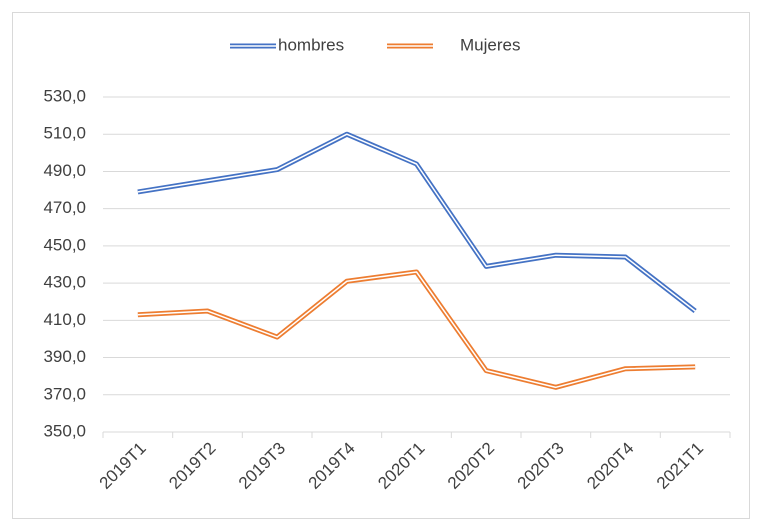 The width and height of the screenshot is (761, 531). I want to click on y-tick-label: 530,0, so click(64, 95).